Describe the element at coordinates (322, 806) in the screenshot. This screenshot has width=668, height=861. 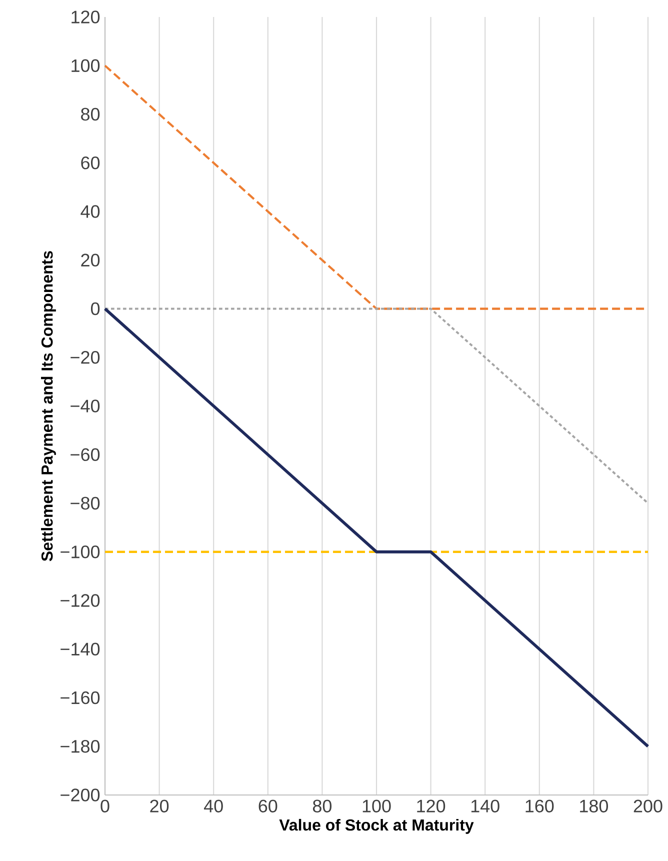
I see `x-tick-label: 80` at that location.